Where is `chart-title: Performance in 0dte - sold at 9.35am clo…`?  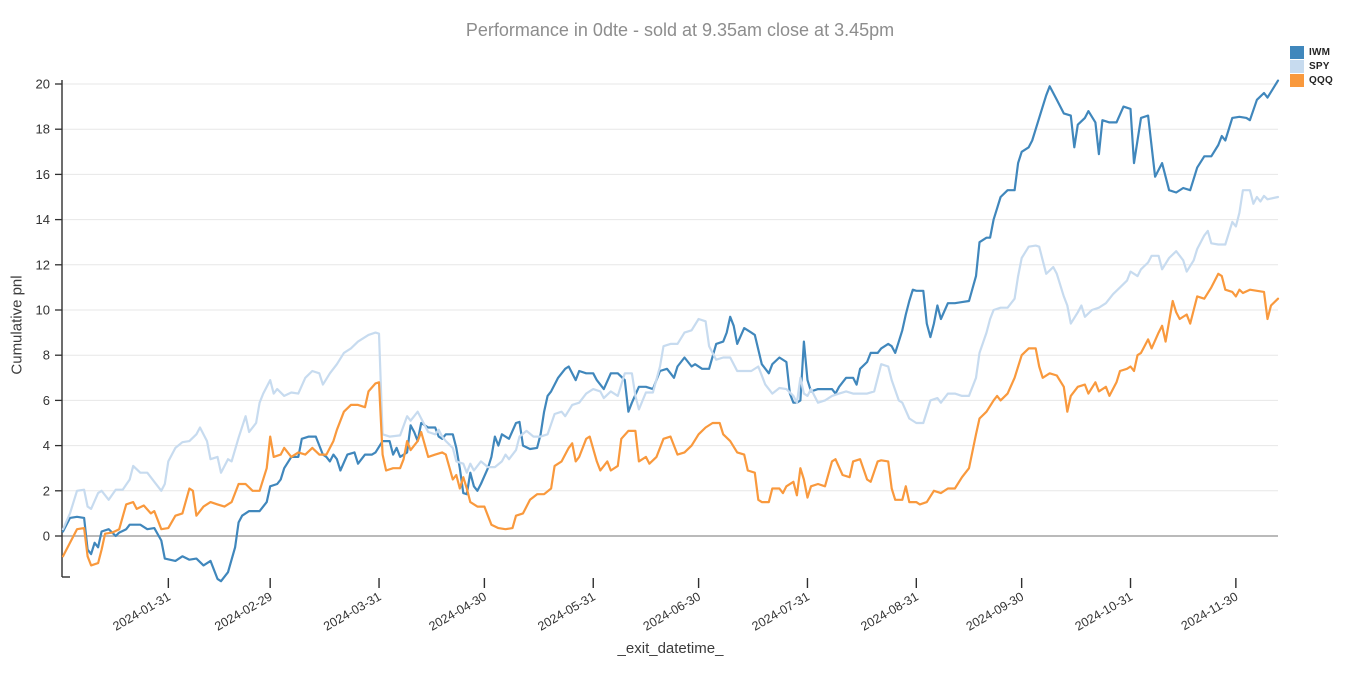 chart-title: Performance in 0dte - sold at 9.35am clo… is located at coordinates (680, 30).